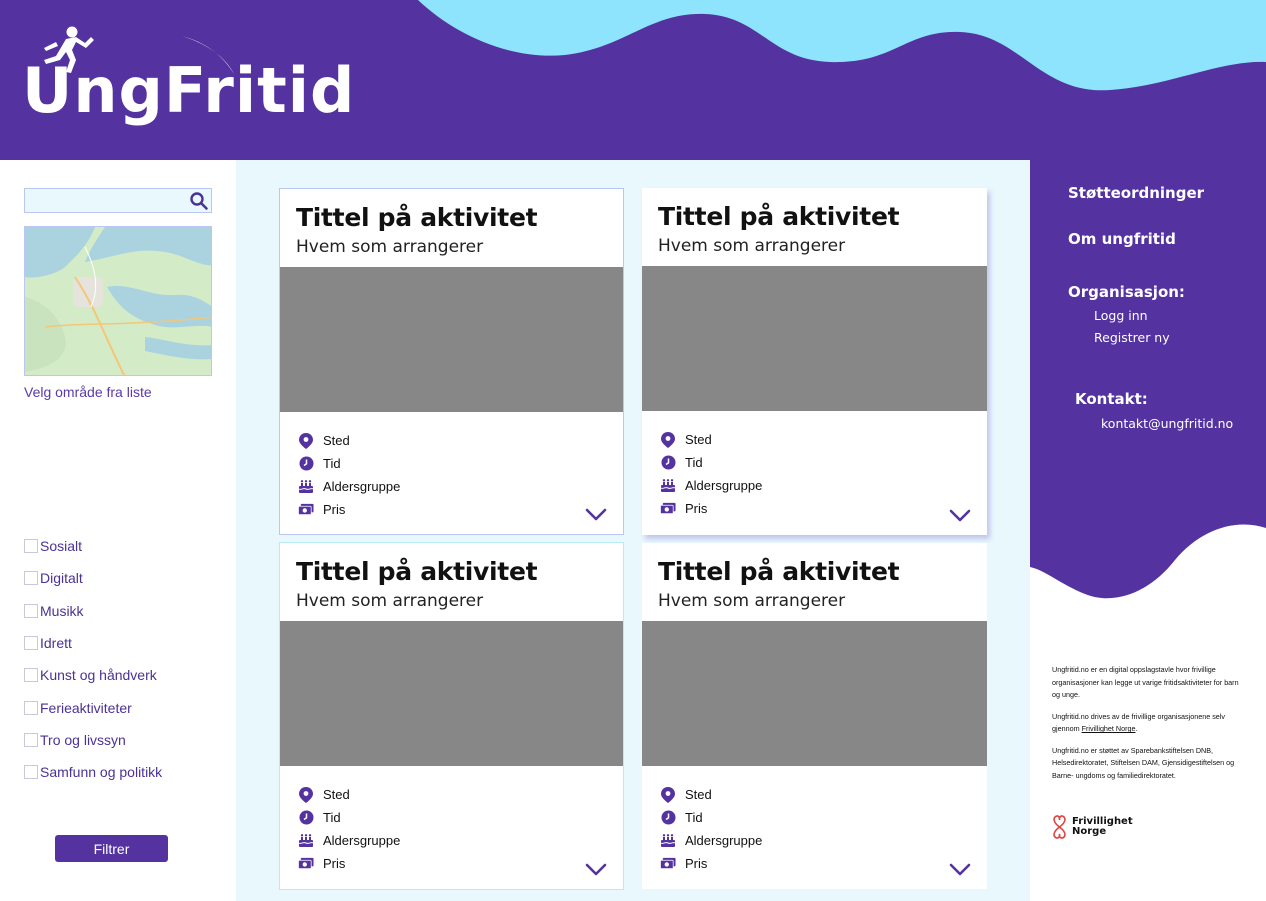  Describe the element at coordinates (88, 392) in the screenshot. I see `choose-area-link: Velg område fra liste` at that location.